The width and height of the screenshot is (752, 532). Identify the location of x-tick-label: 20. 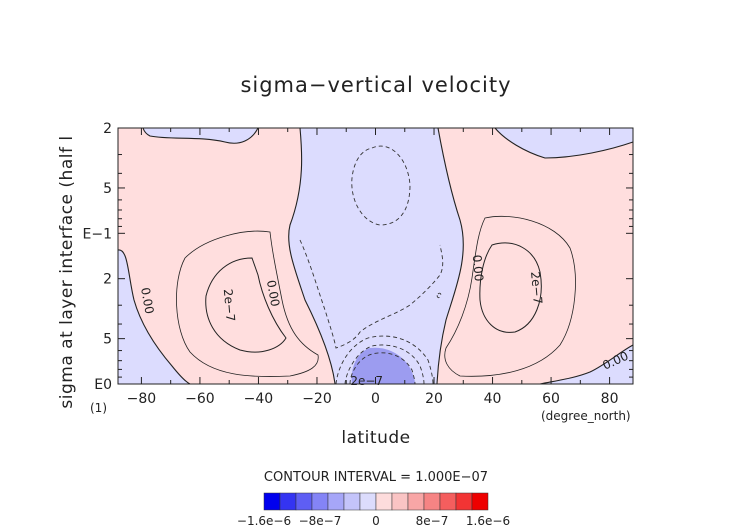
(434, 399).